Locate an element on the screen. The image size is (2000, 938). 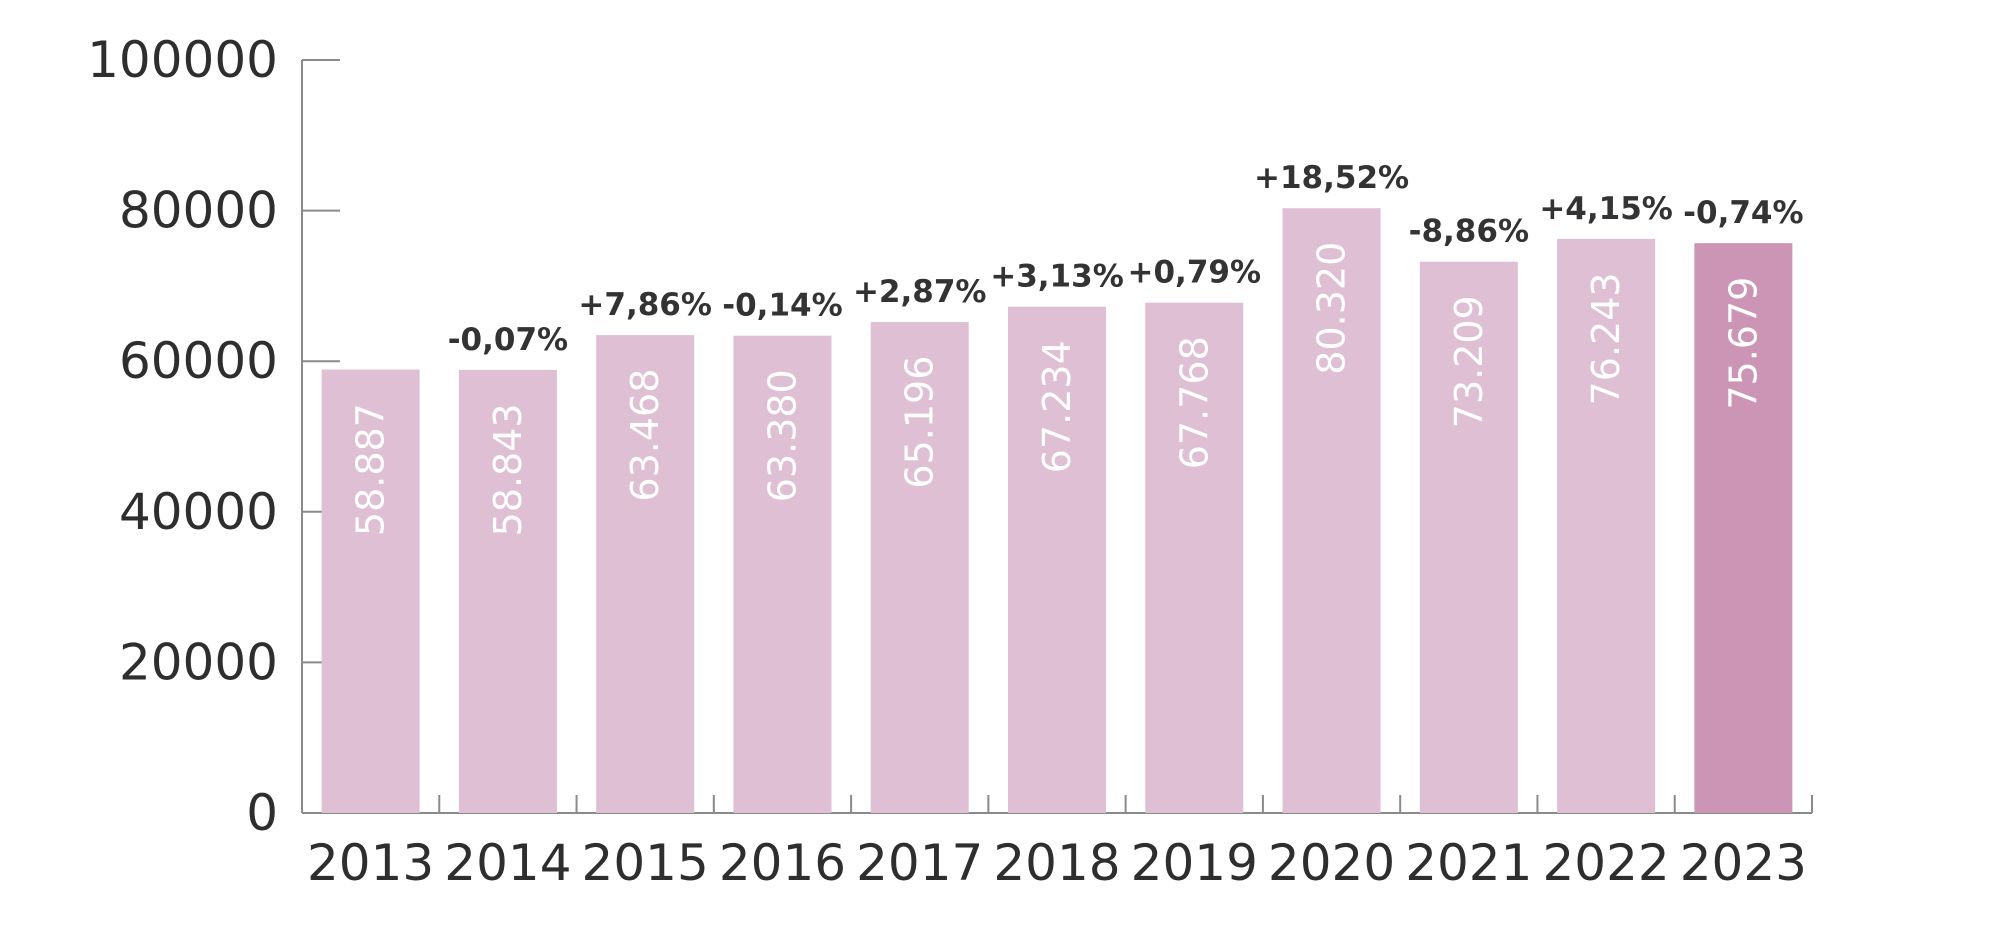
change-label: -0,14% is located at coordinates (782, 306).